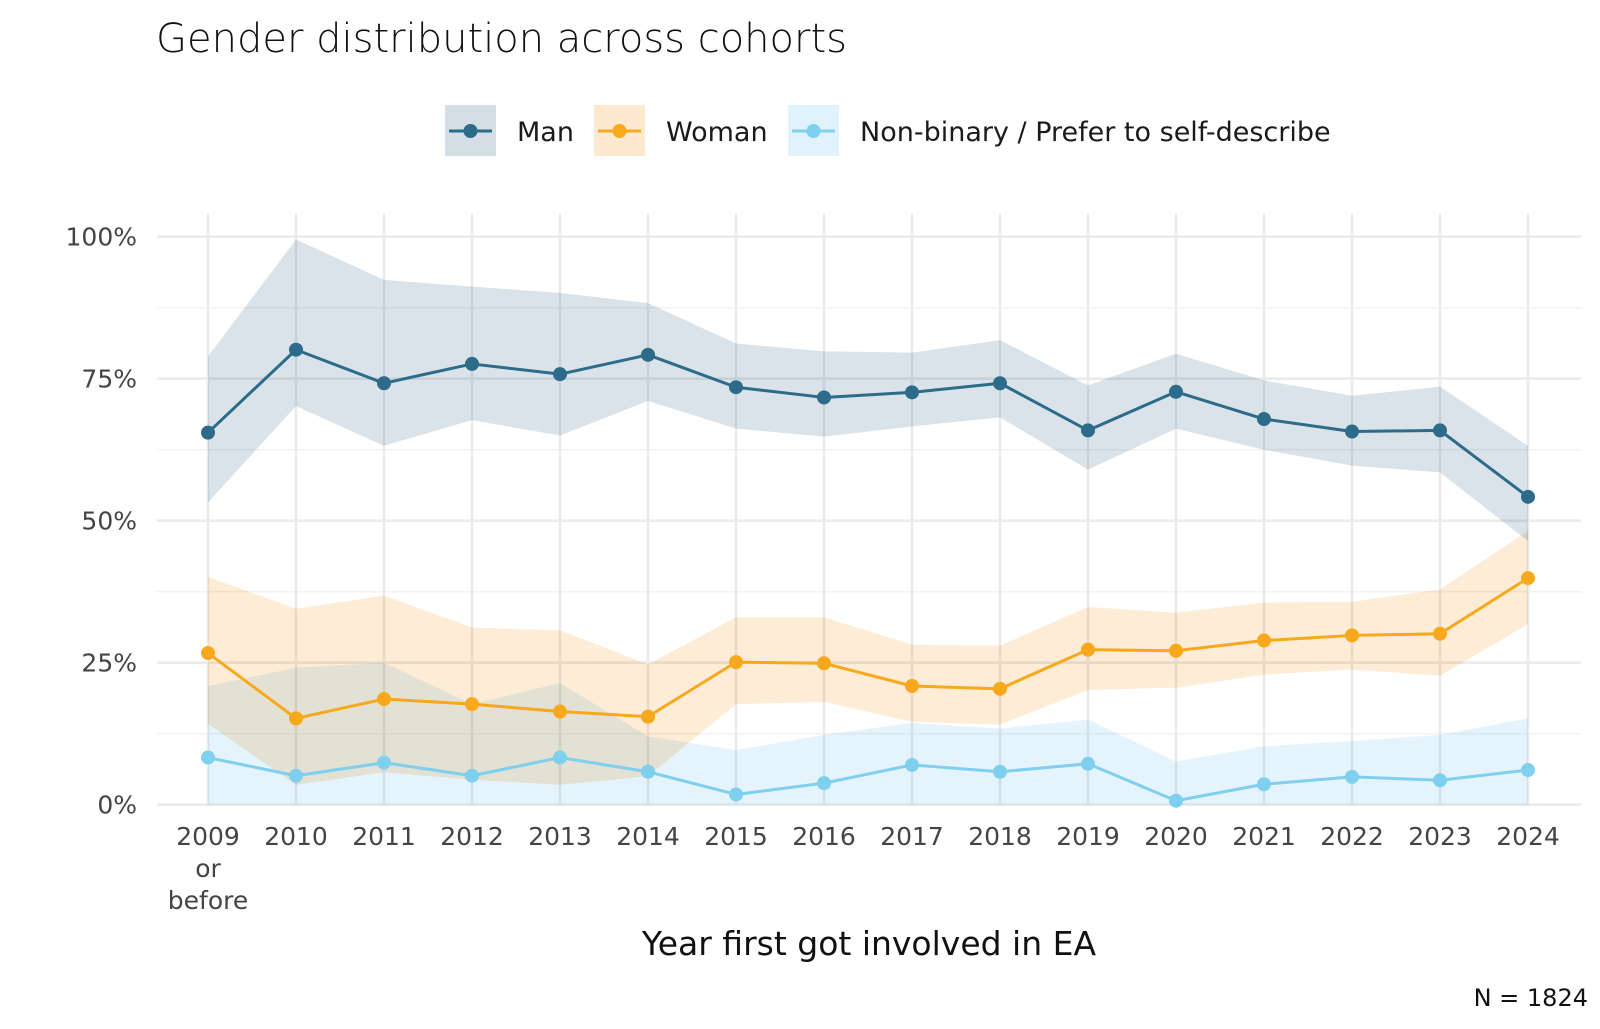 This screenshot has width=1600, height=1029. I want to click on x-axis-title: Year first got involved in EA, so click(869, 943).